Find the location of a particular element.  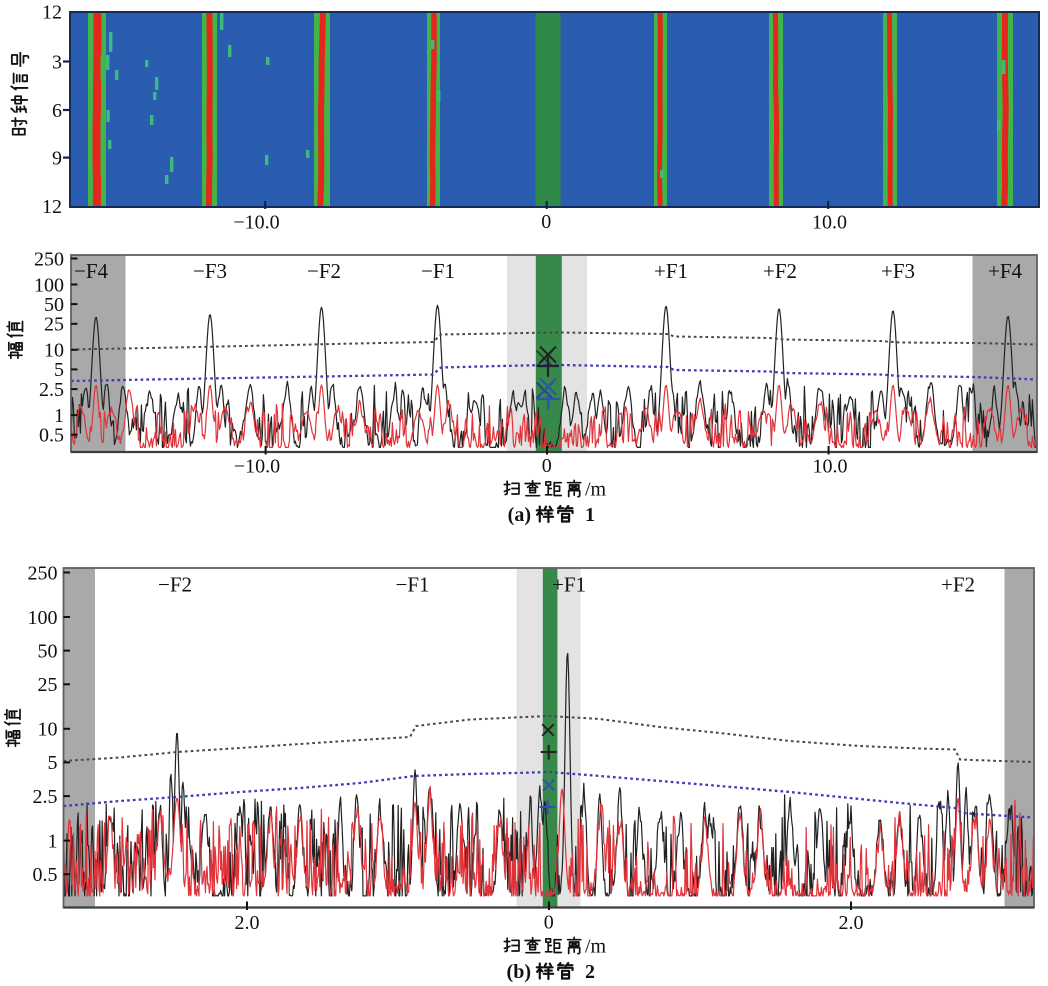

svg-text: −F3 is located at coordinates (210, 271).